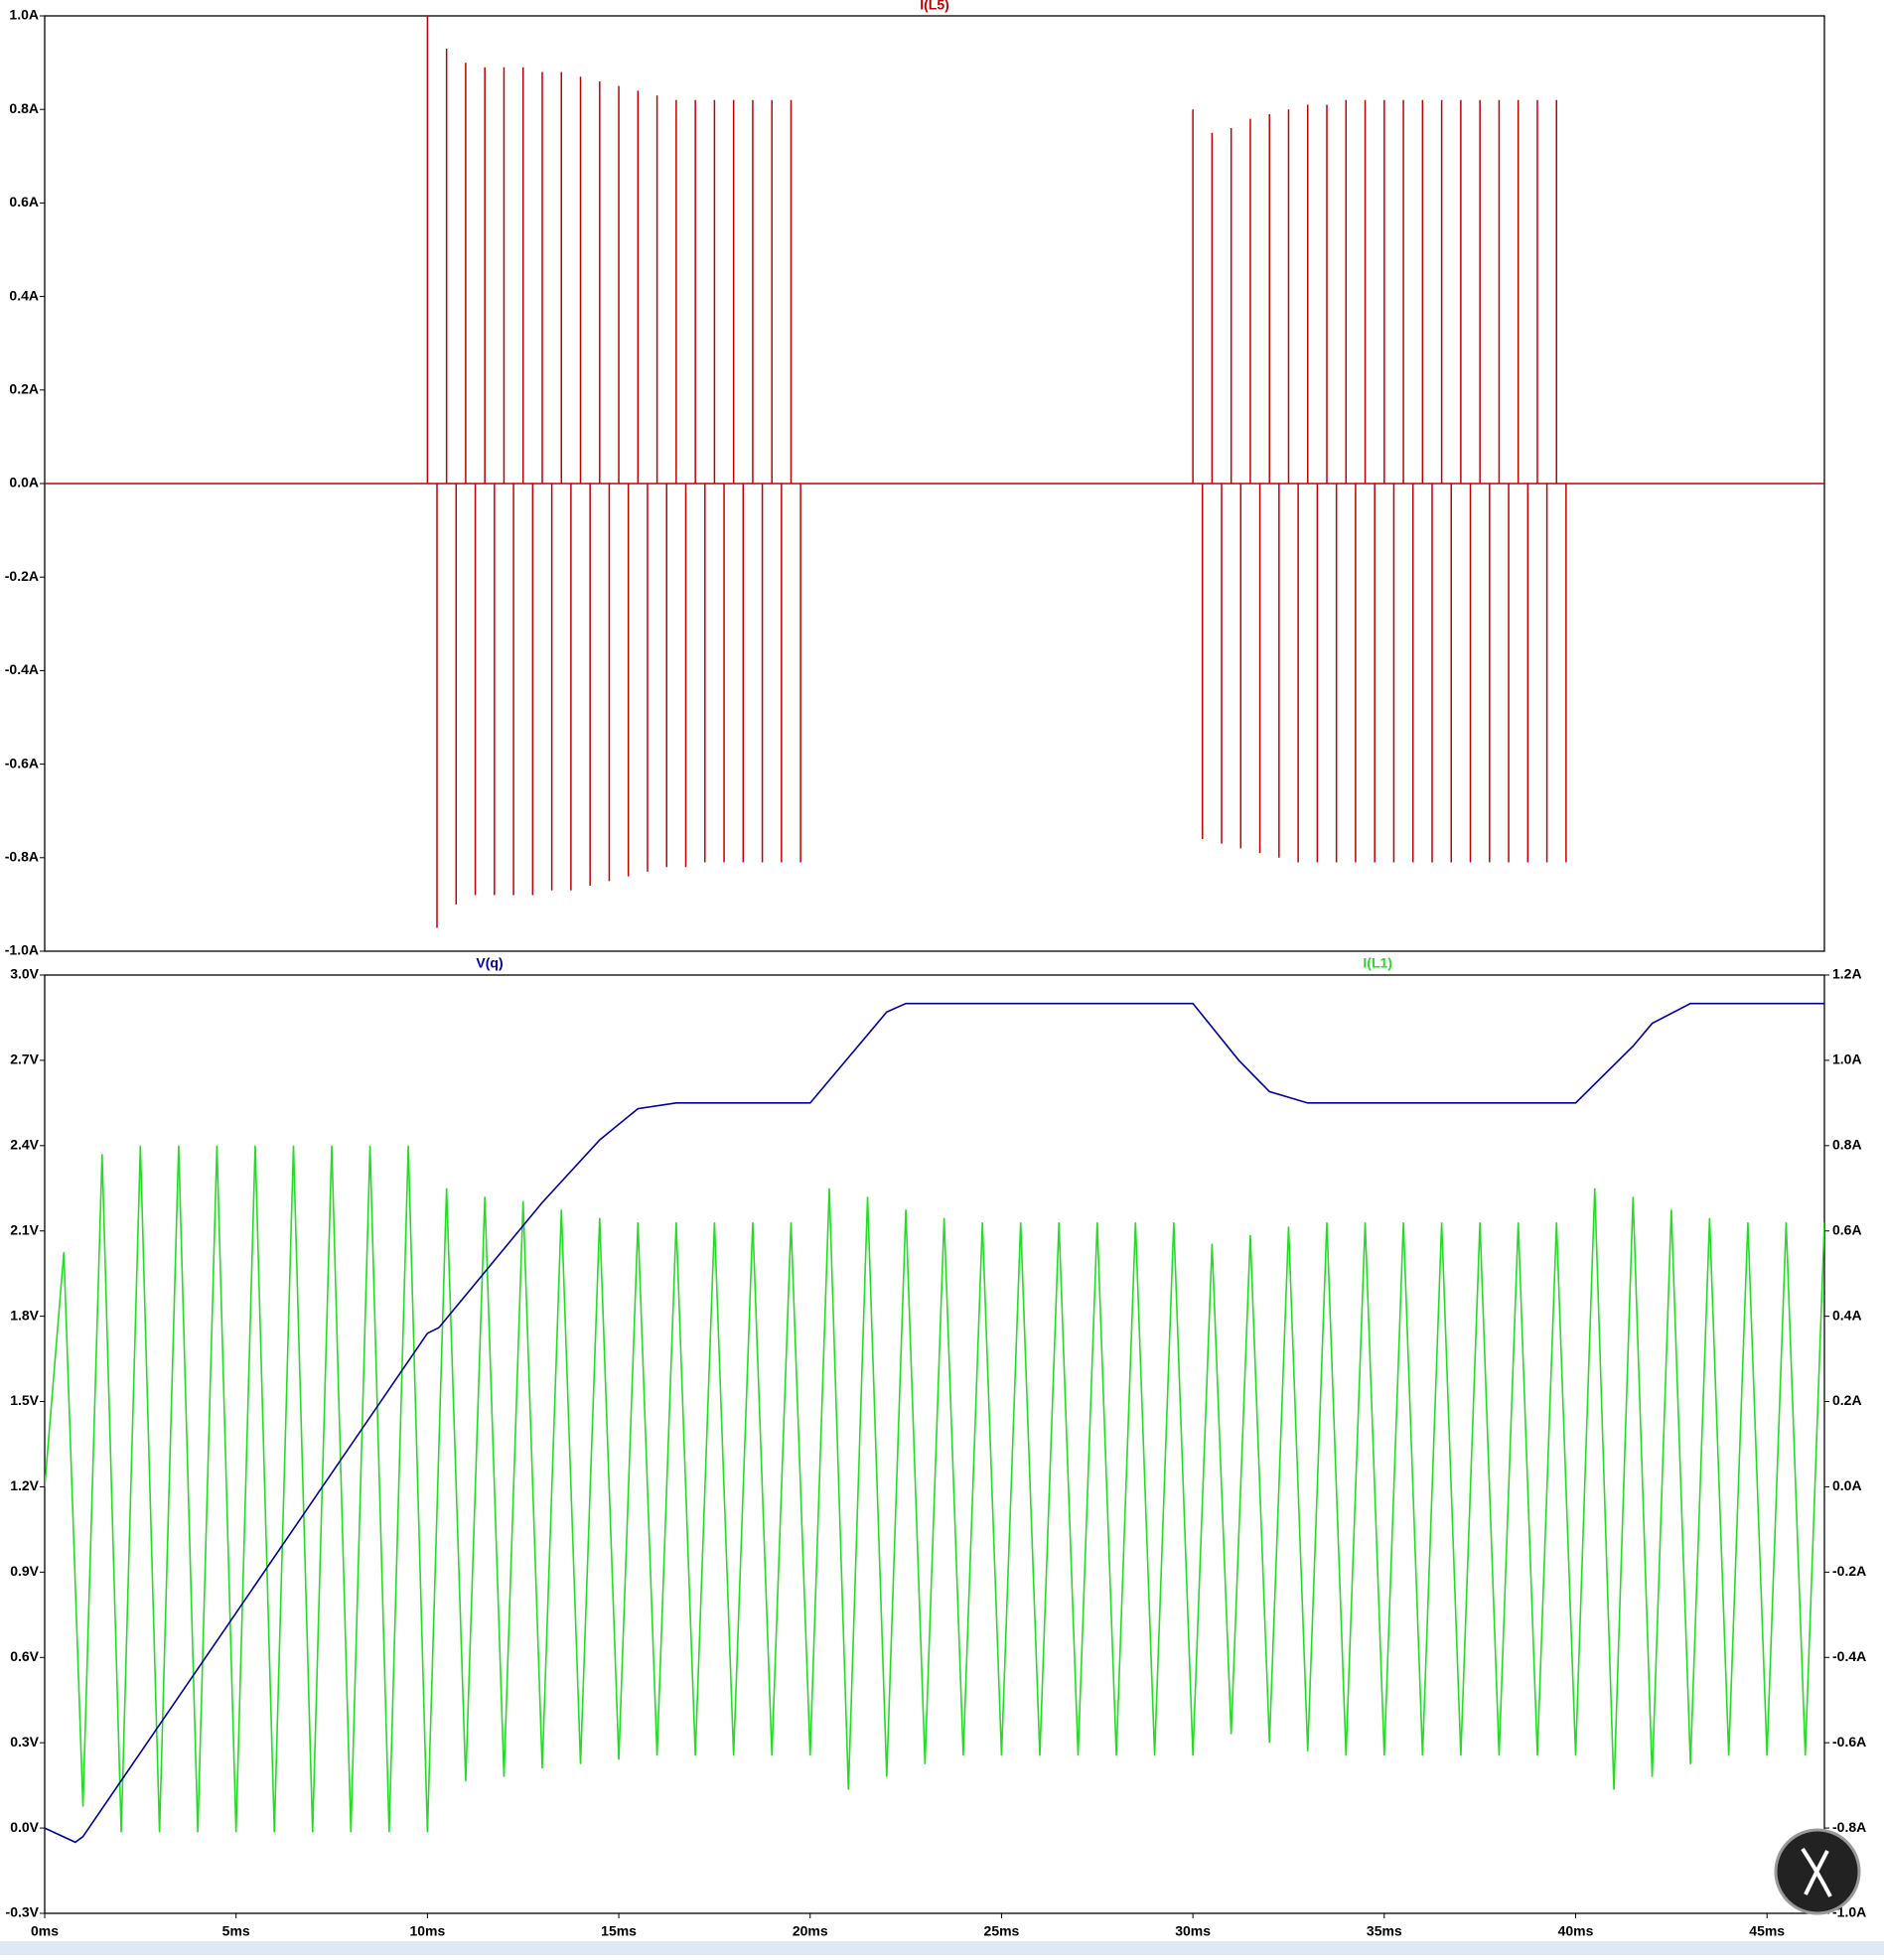 This screenshot has width=1884, height=1960. Describe the element at coordinates (24, 295) in the screenshot. I see `y-tick-label: 0.4A` at that location.